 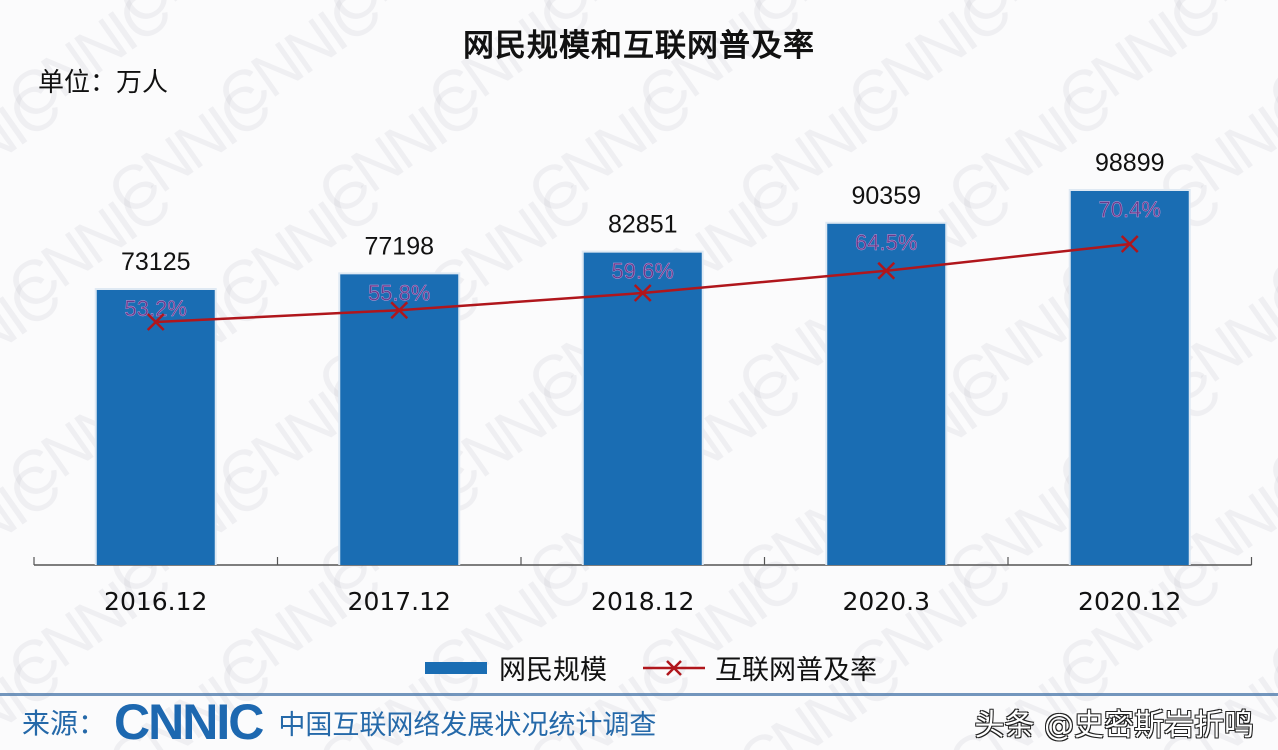 What do you see at coordinates (886, 196) in the screenshot?
I see `bar-value-label: 90359` at bounding box center [886, 196].